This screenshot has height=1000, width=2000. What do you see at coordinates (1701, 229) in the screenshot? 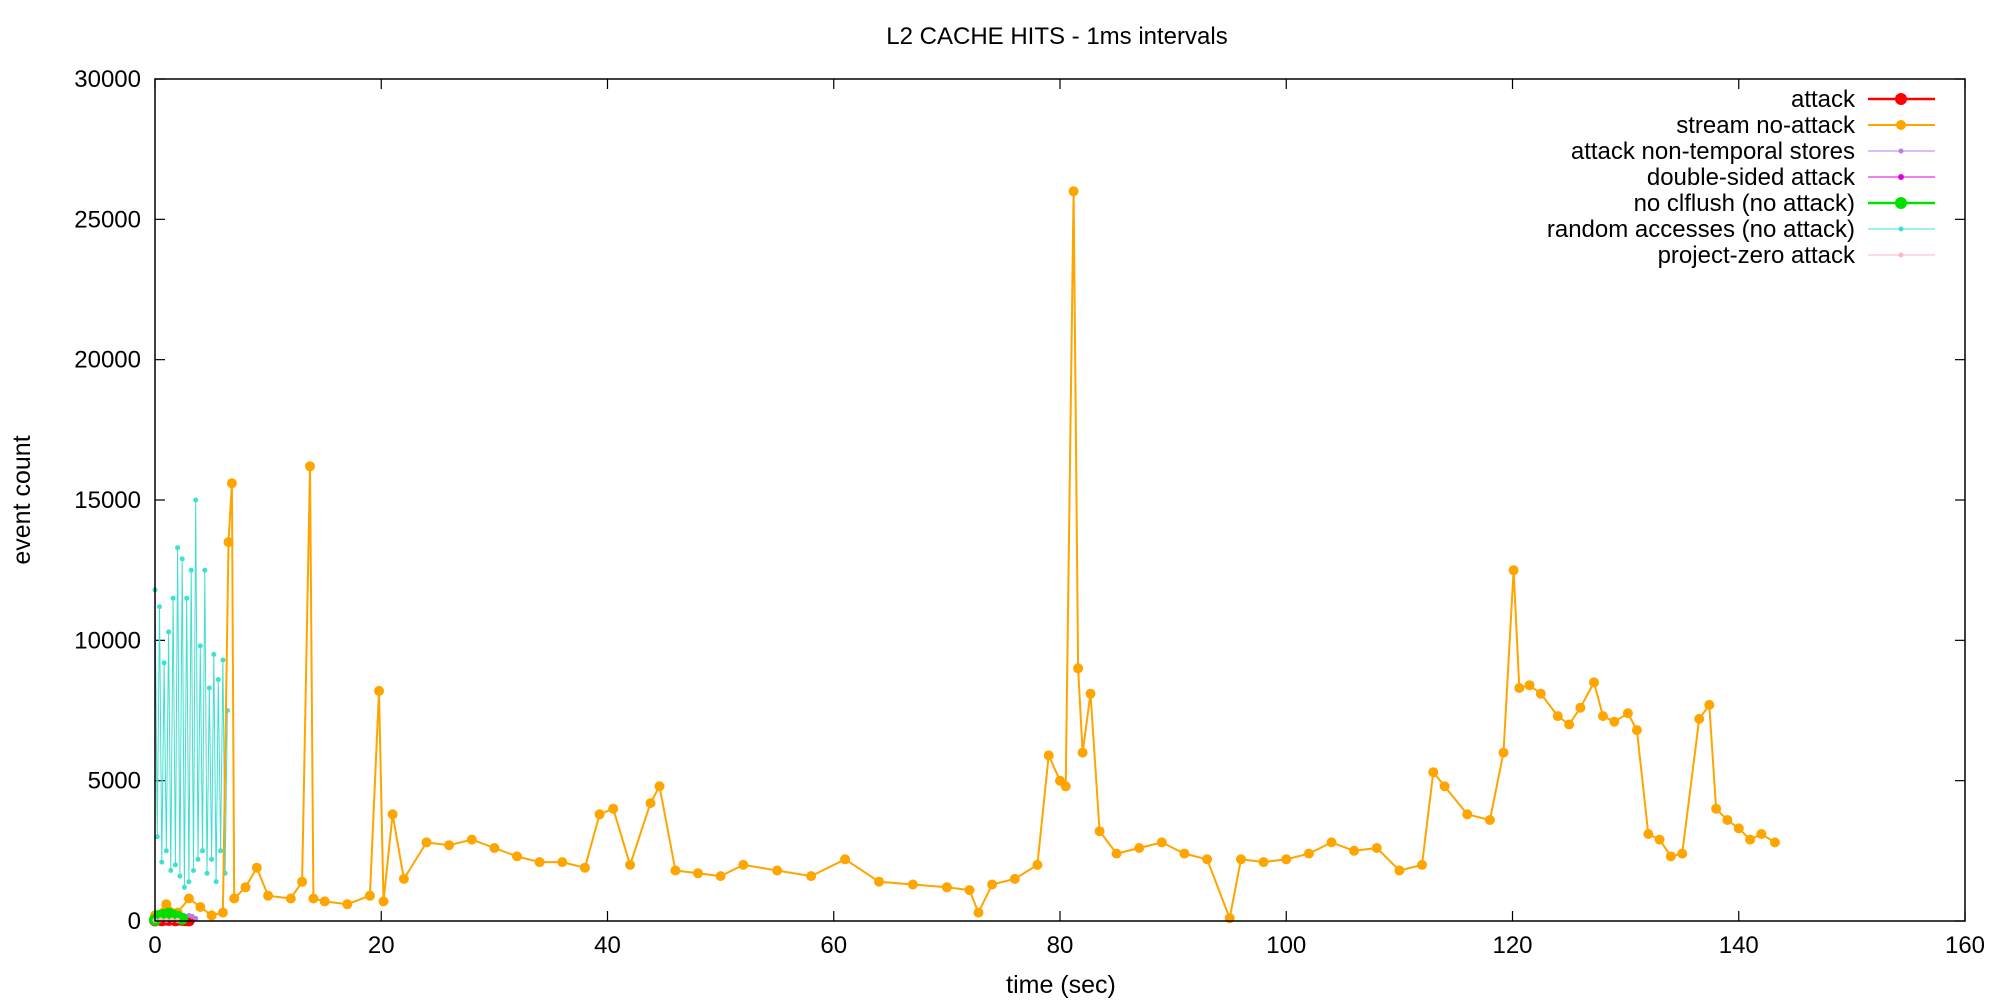
I see `legend-label: random accesses (no attack)` at bounding box center [1701, 229].